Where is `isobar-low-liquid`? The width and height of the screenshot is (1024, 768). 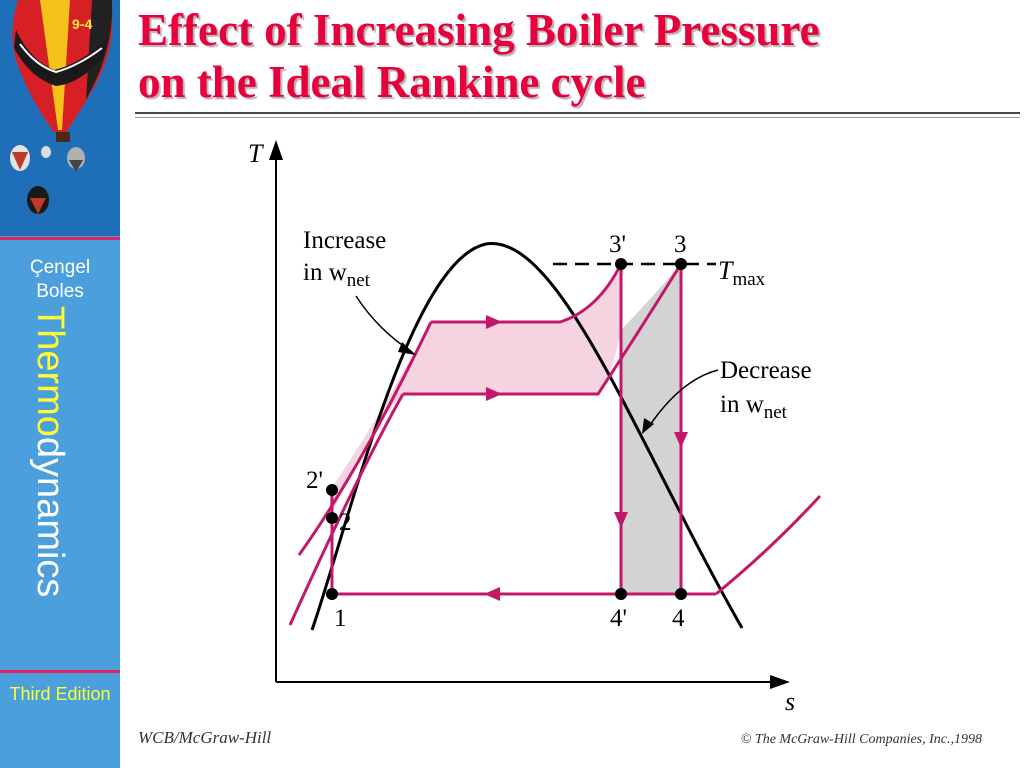 isobar-low-liquid is located at coordinates (346, 509).